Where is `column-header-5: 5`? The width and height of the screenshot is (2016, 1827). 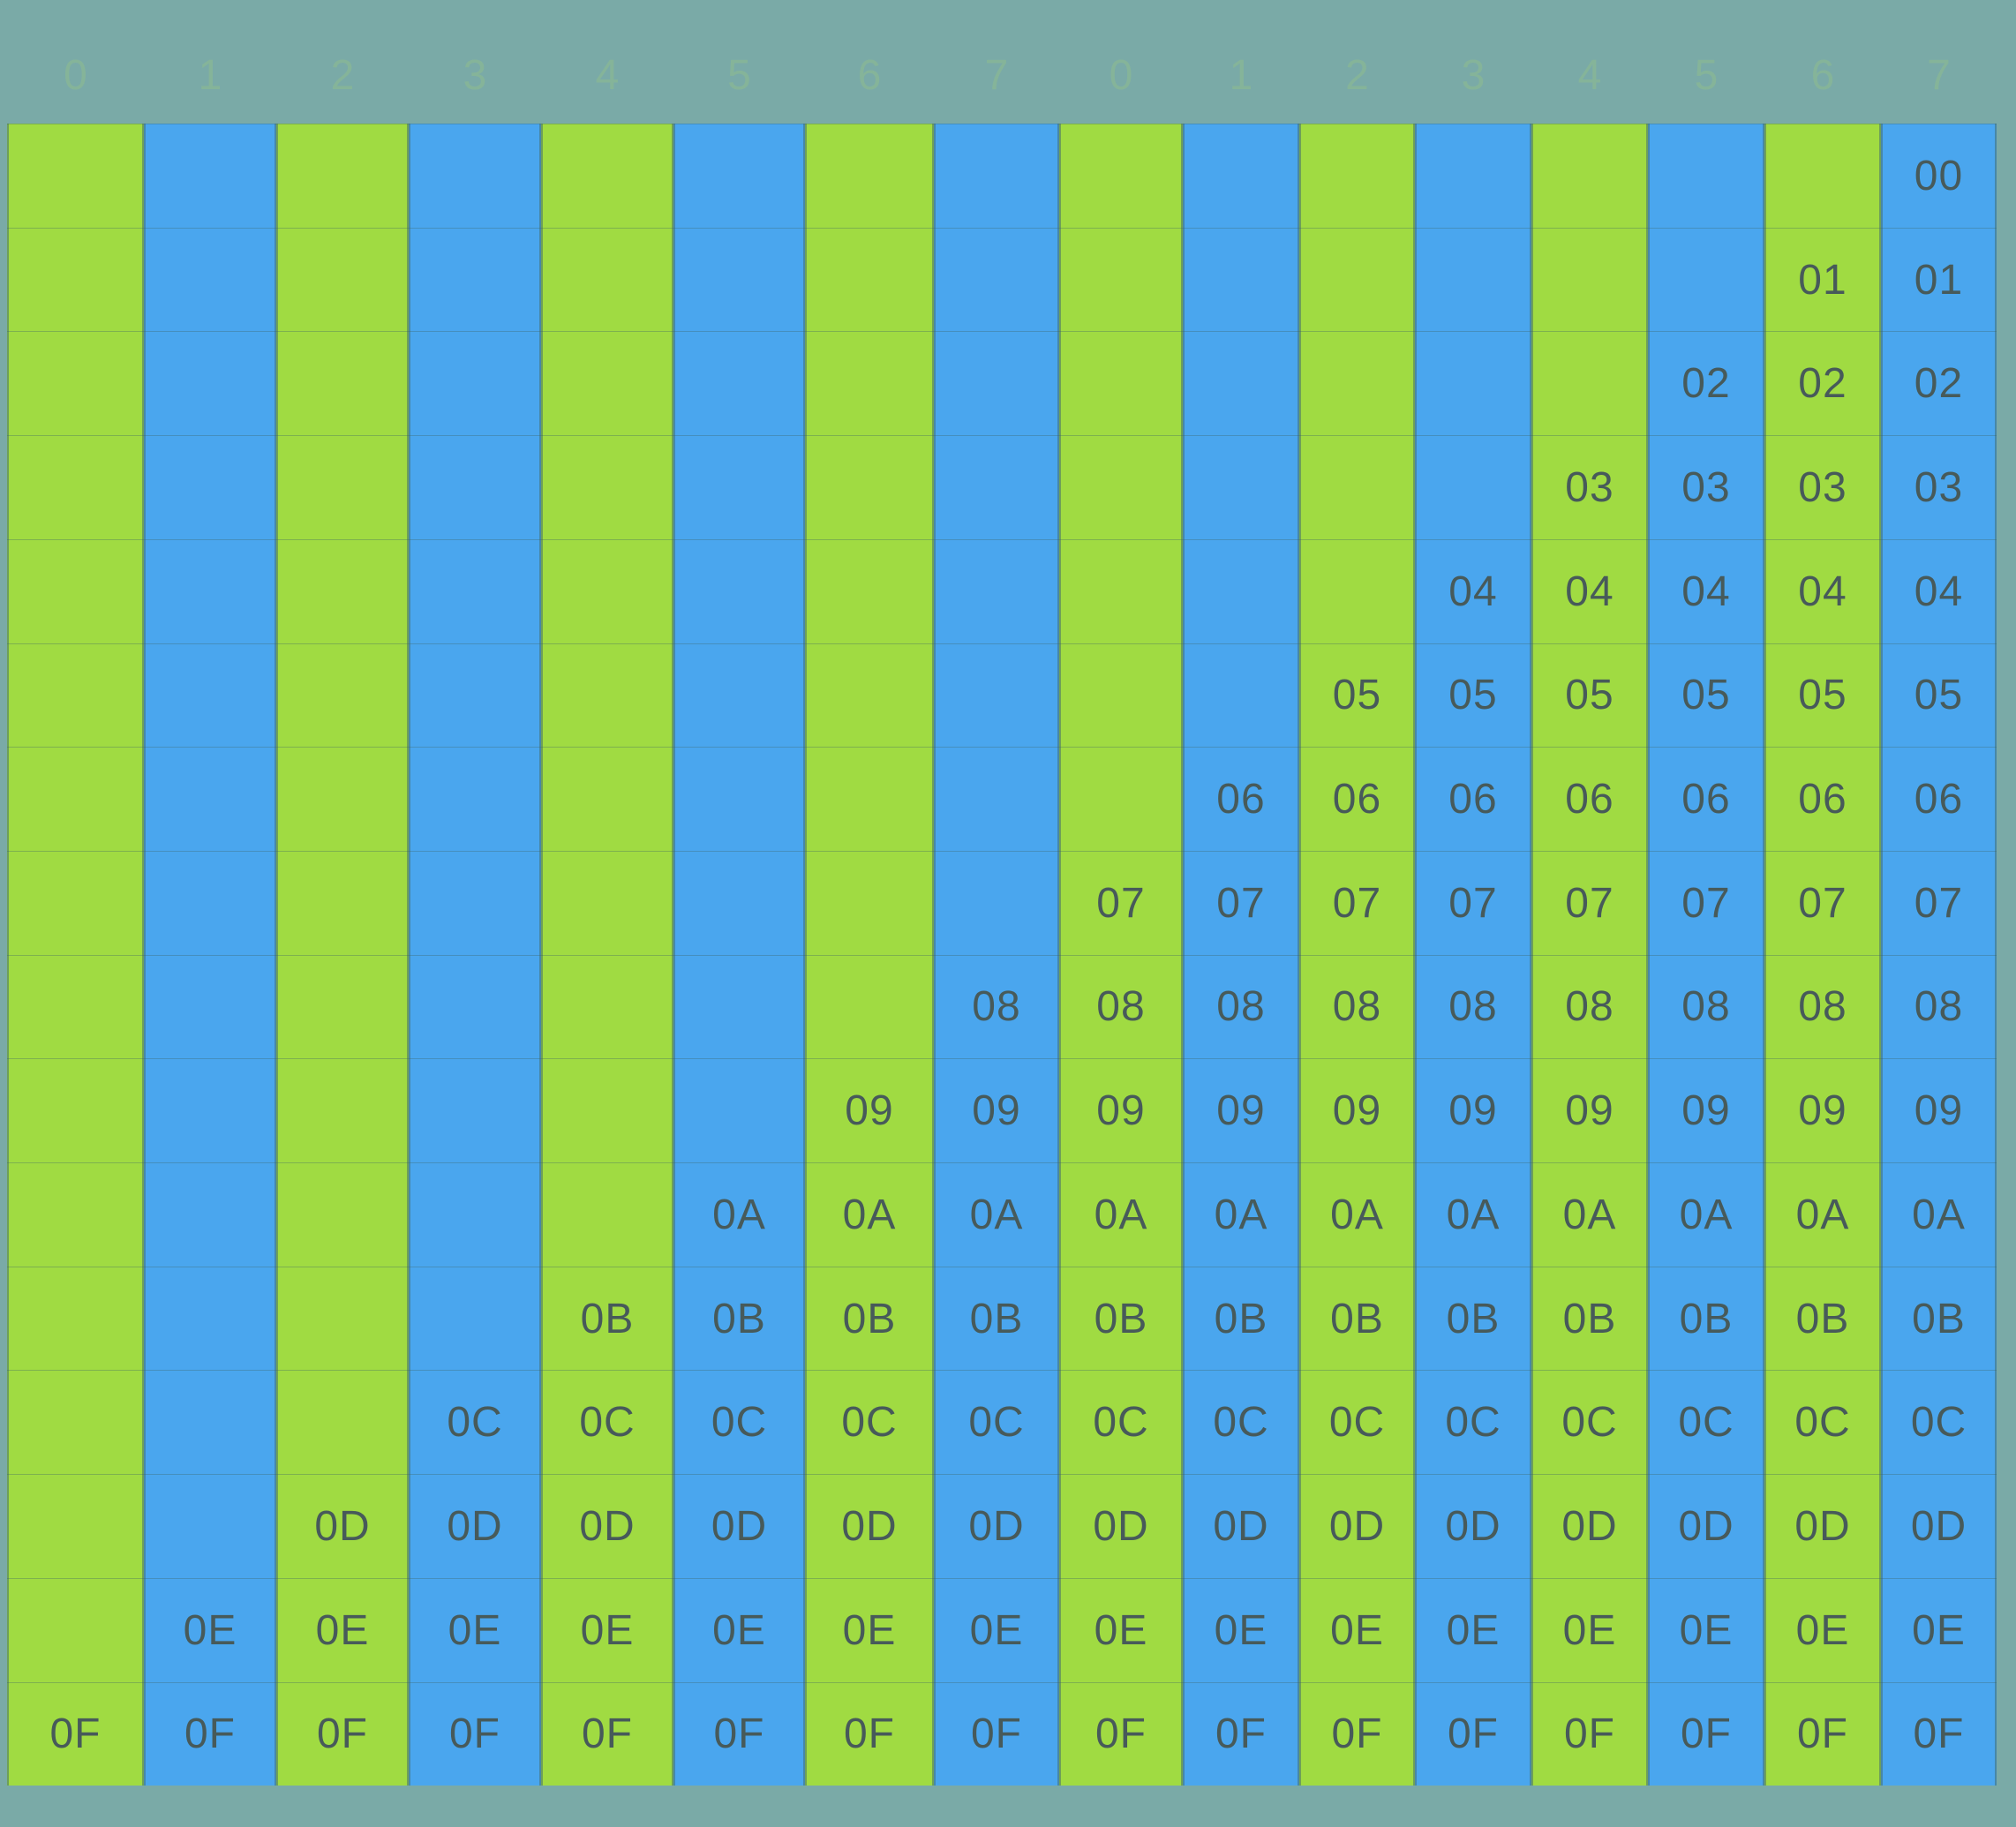
column-header-5: 5 is located at coordinates (739, 75).